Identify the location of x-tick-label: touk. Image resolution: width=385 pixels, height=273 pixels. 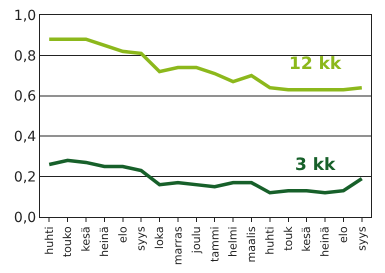
(288, 238).